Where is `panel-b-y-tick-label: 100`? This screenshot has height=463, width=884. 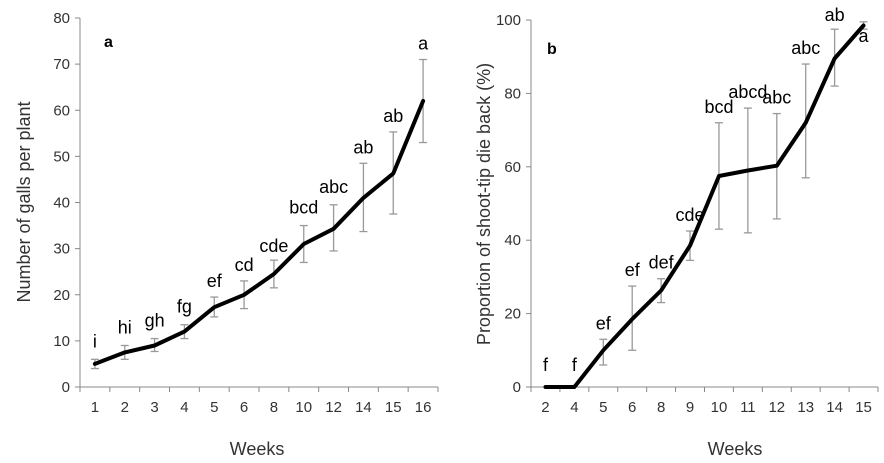 panel-b-y-tick-label: 100 is located at coordinates (508, 20).